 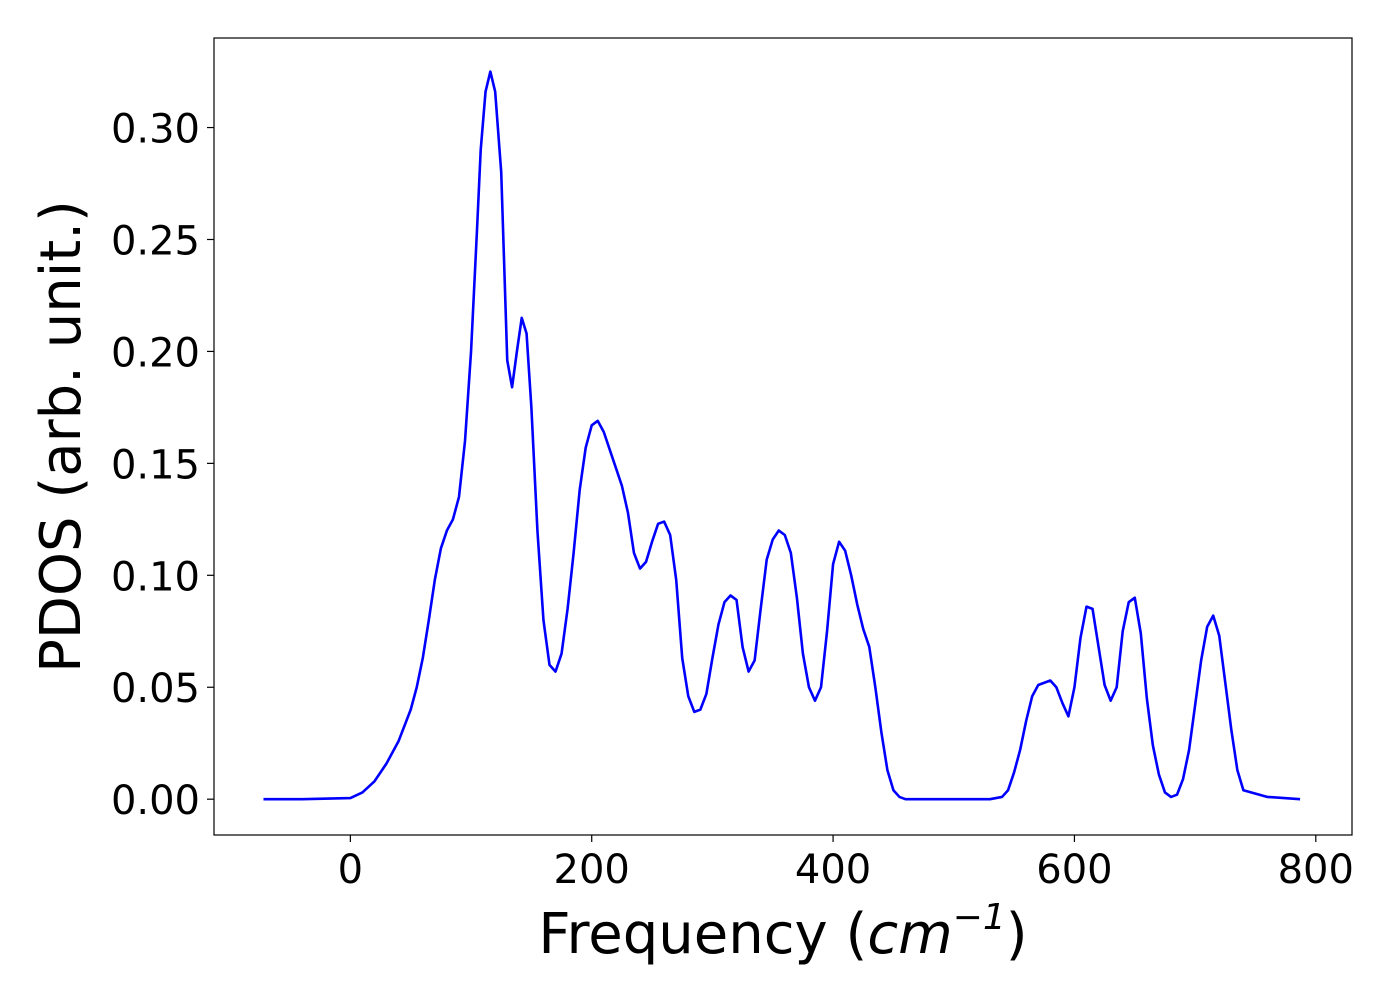 I want to click on x-axis-label: Frequency (cm−1), so click(x=782, y=932).